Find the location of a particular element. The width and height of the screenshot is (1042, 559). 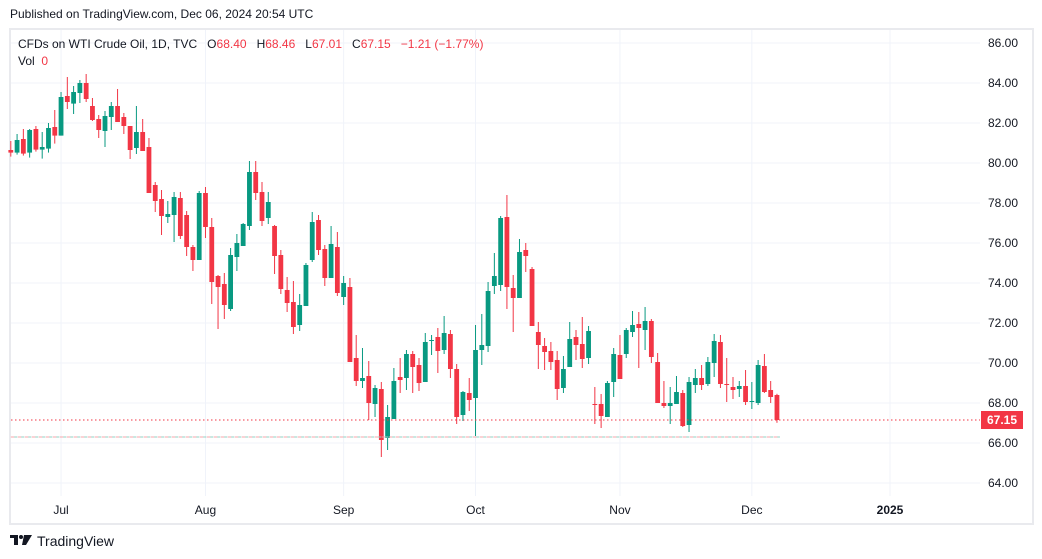

symbol-title: CFDs on WTI Crude Oil, 1D, TVC is located at coordinates (108, 44).